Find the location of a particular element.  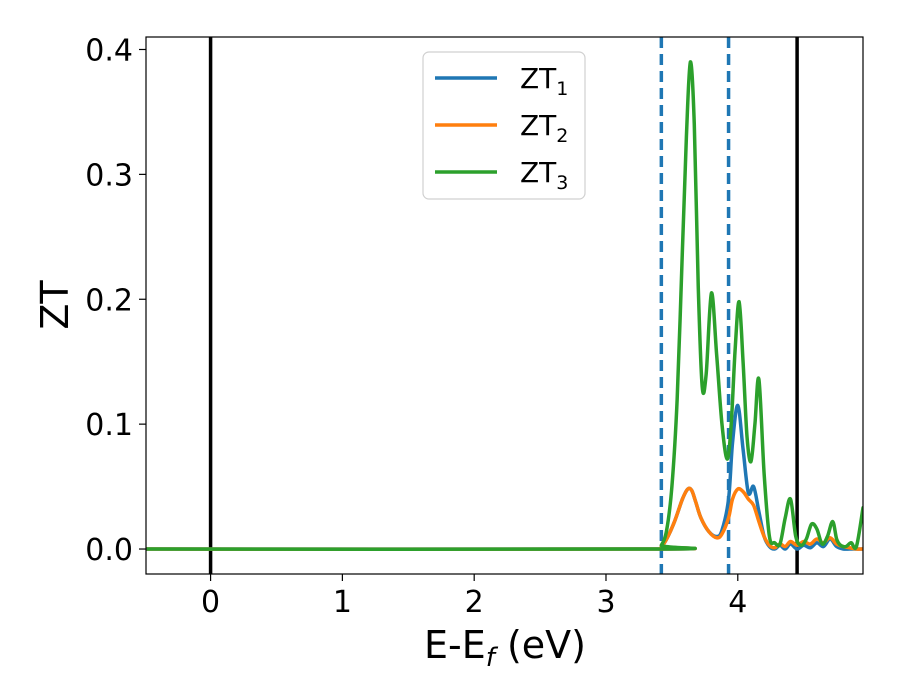

x-axis-title: E-Ef (eV) is located at coordinates (505, 648).